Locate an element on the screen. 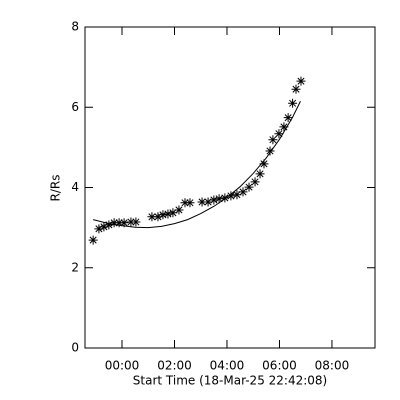  x-axis-label: Start Time (18-Mar-25 22:42:08) is located at coordinates (230, 381).